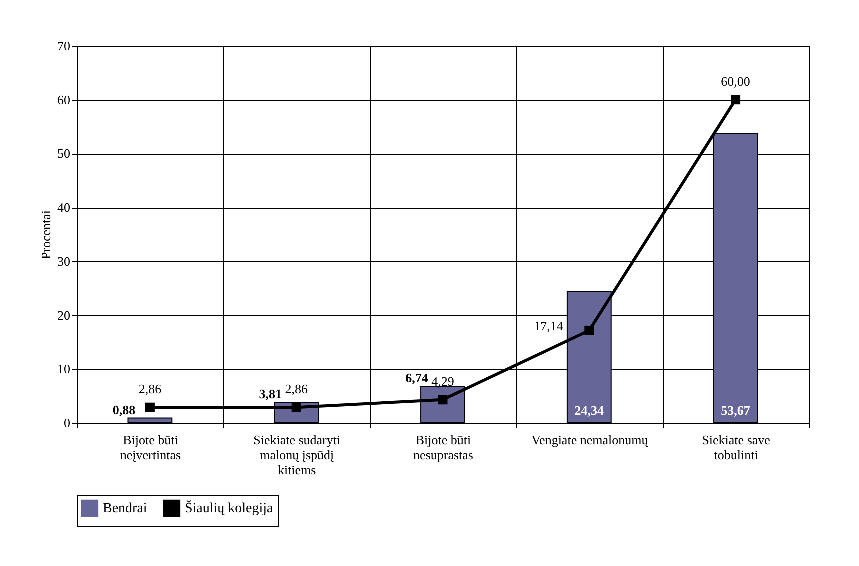 This screenshot has width=859, height=566. Describe the element at coordinates (589, 410) in the screenshot. I see `data-label: 24,34` at that location.